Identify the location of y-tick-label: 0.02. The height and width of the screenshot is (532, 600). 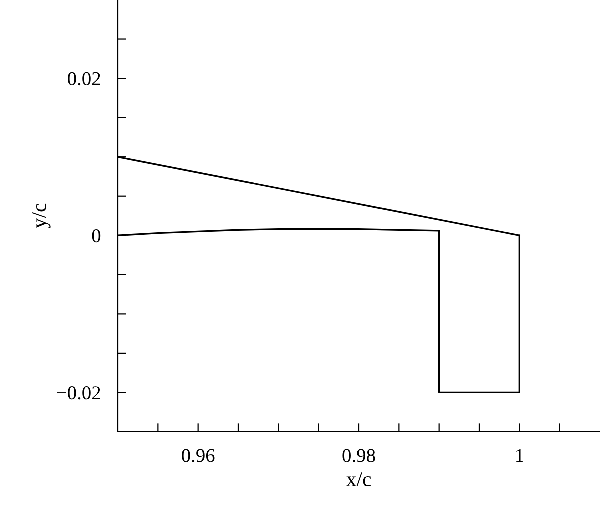
(84, 79).